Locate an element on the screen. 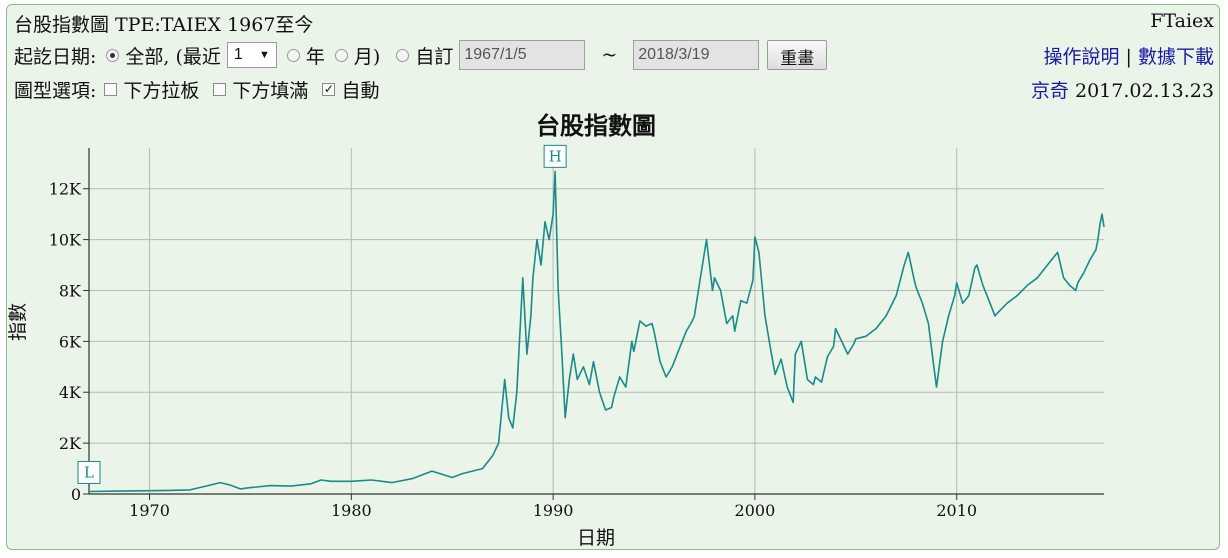  y-tick-label: 4K is located at coordinates (70, 392).